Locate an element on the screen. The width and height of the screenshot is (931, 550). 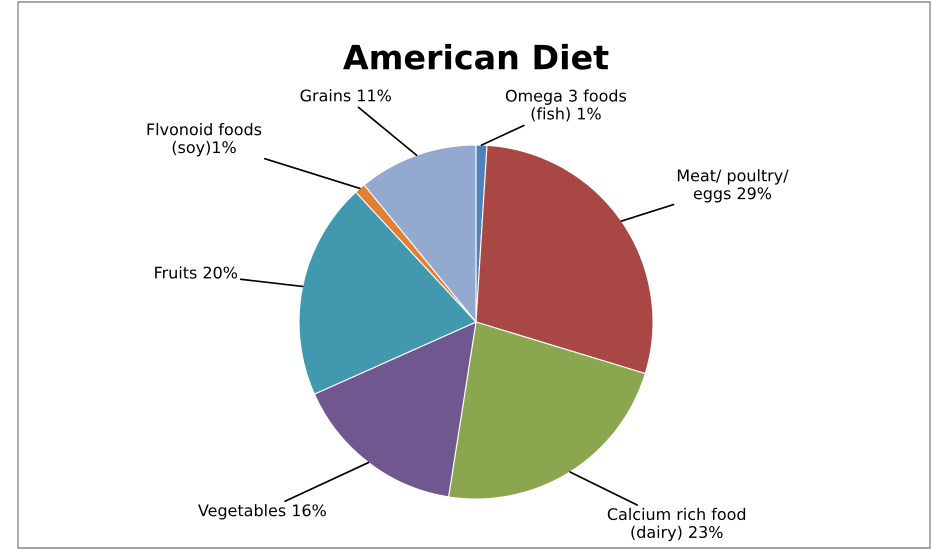
slice-label: Grains 11% is located at coordinates (345, 95).